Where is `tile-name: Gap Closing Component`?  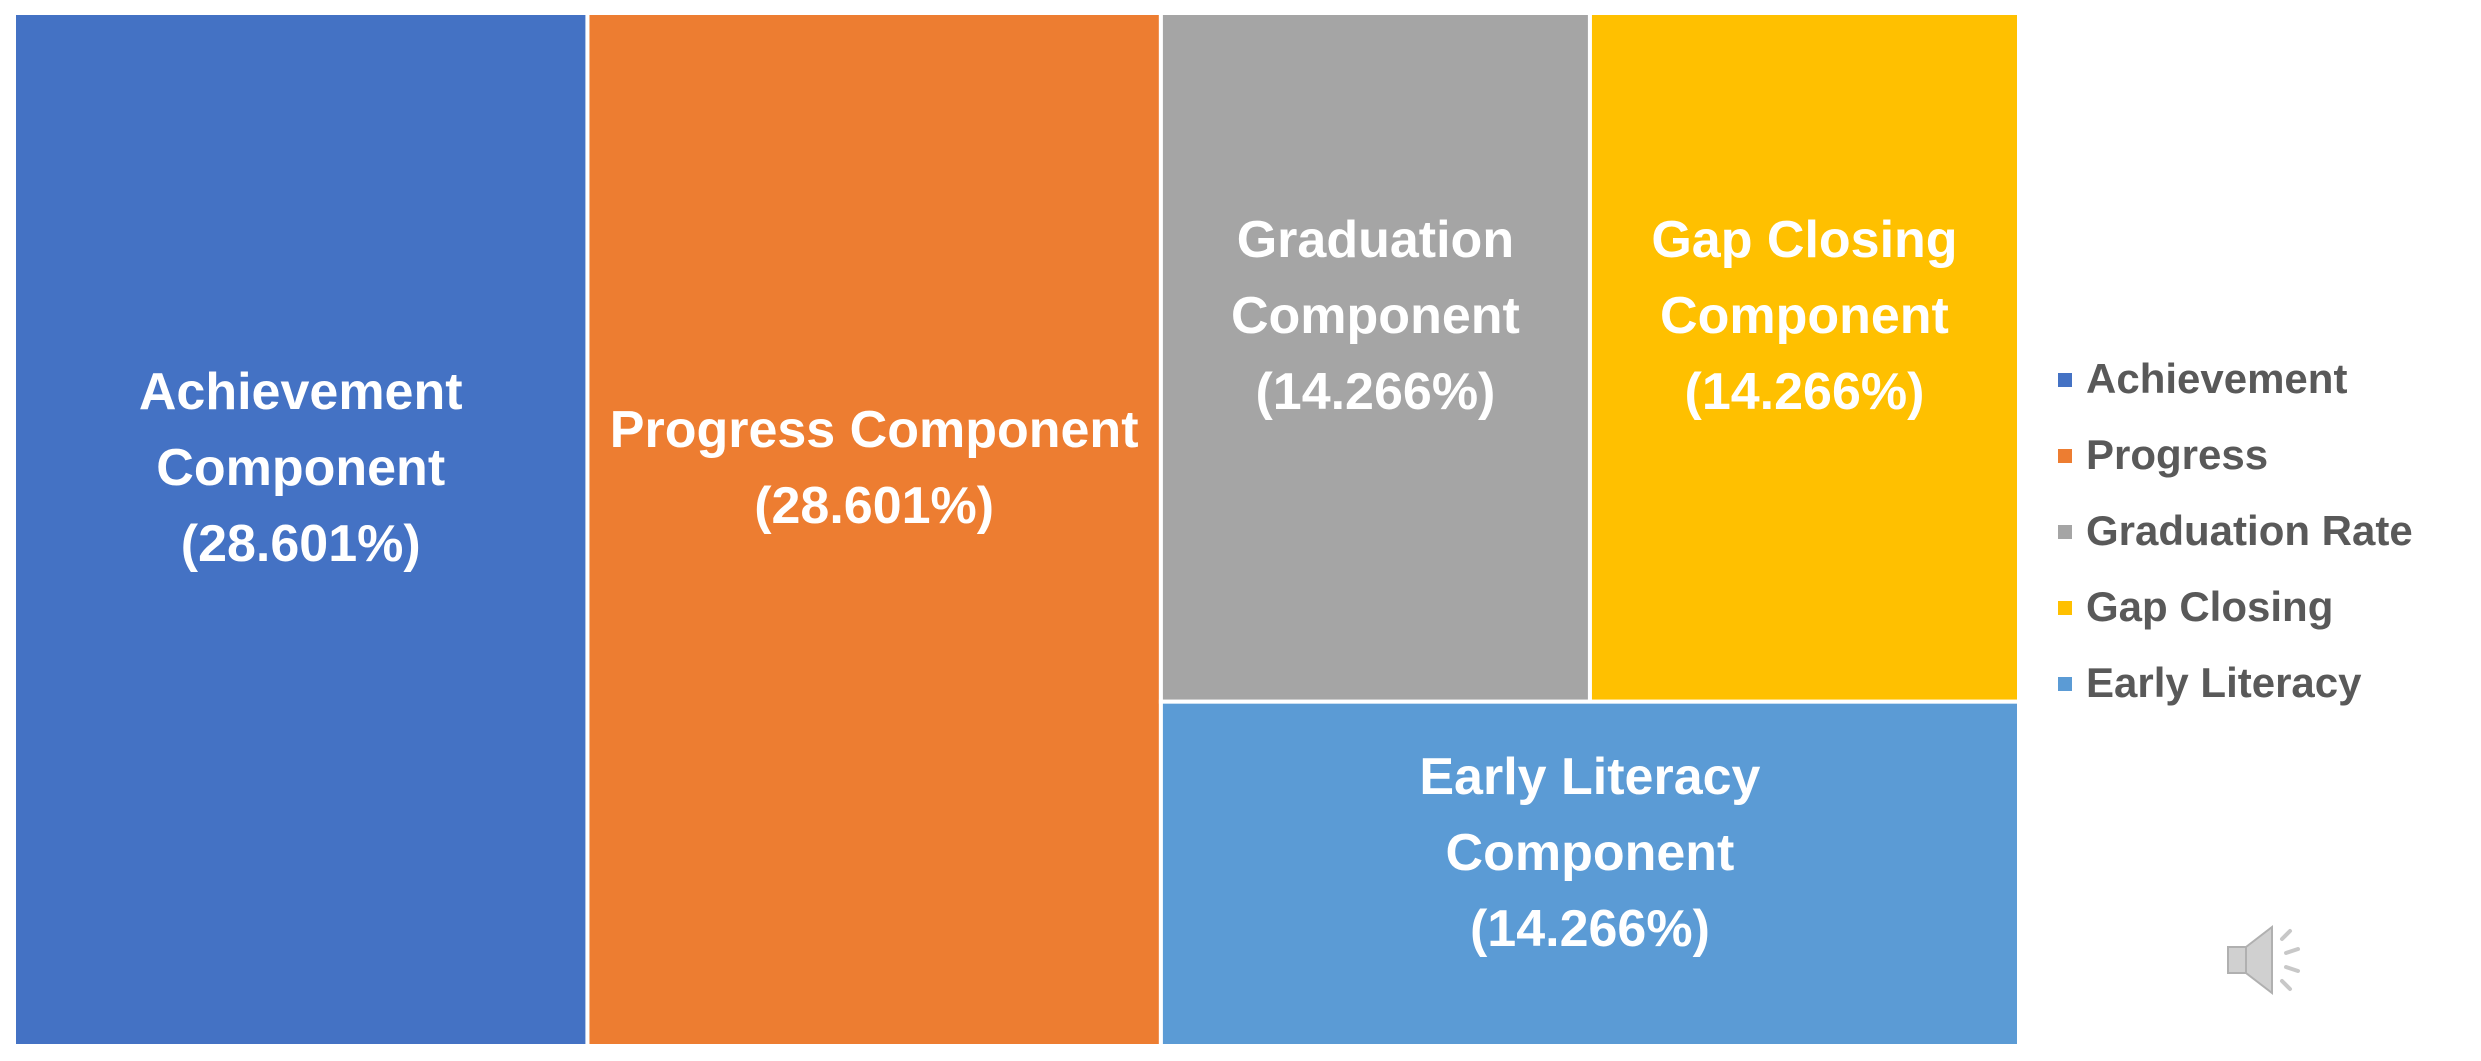
tile-name: Gap Closing Component is located at coordinates (1804, 278).